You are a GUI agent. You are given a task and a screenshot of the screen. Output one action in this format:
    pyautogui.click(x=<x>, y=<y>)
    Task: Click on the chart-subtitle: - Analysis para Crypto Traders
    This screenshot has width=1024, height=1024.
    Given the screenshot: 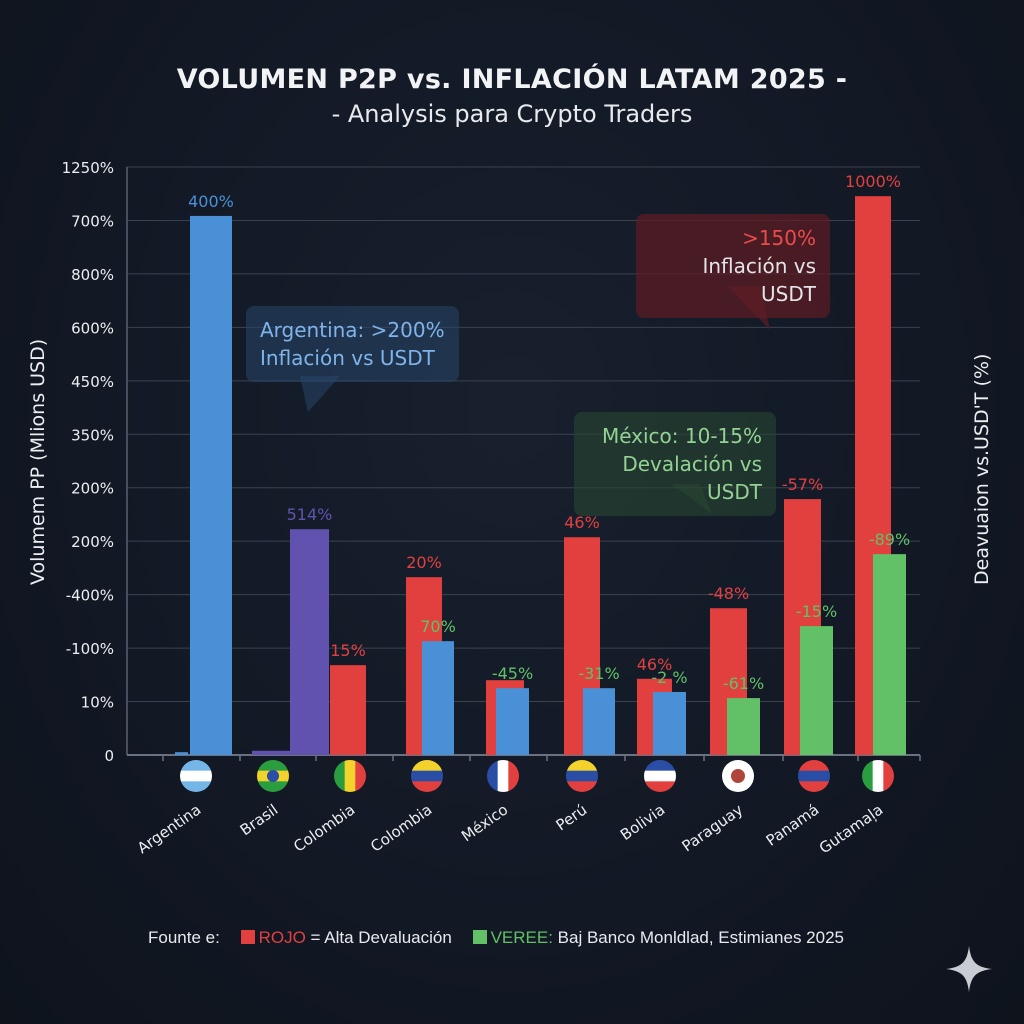 What is the action you would take?
    pyautogui.click(x=512, y=114)
    